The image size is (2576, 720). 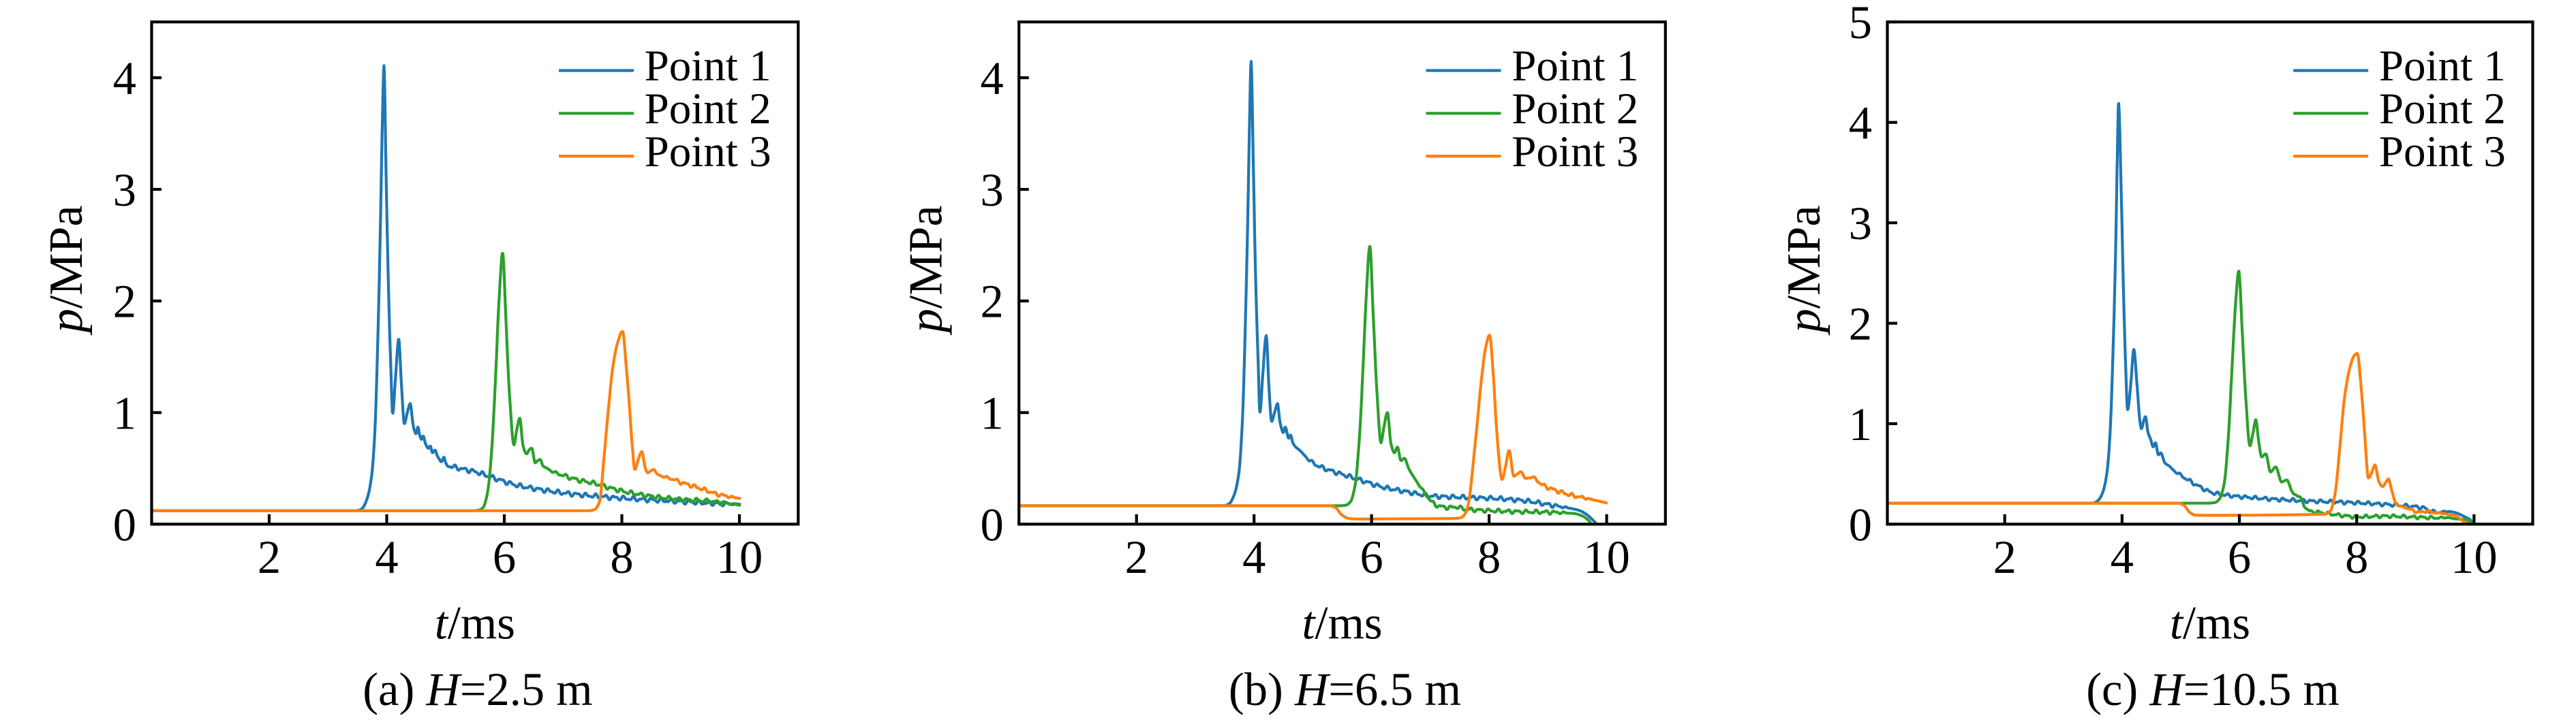 I want to click on svg-text: (a) H=2.5 m, so click(x=477, y=689).